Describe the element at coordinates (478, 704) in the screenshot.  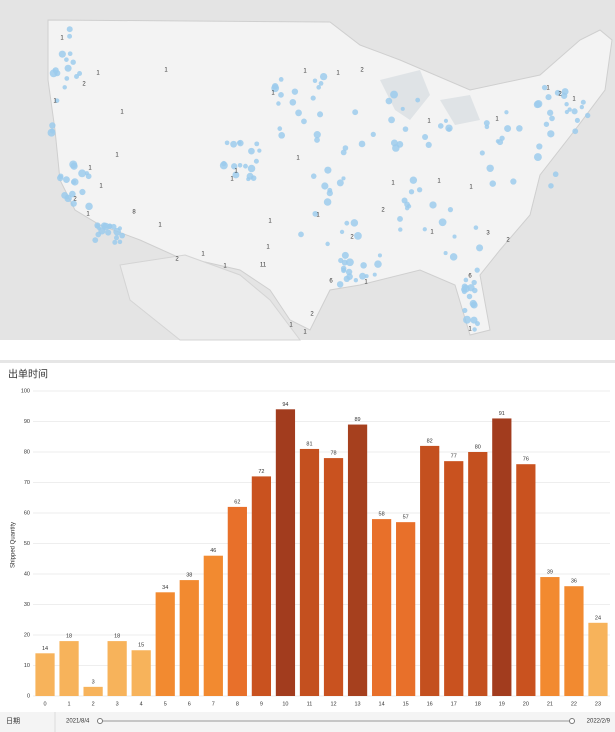
I see `x-tick-label: 18` at that location.